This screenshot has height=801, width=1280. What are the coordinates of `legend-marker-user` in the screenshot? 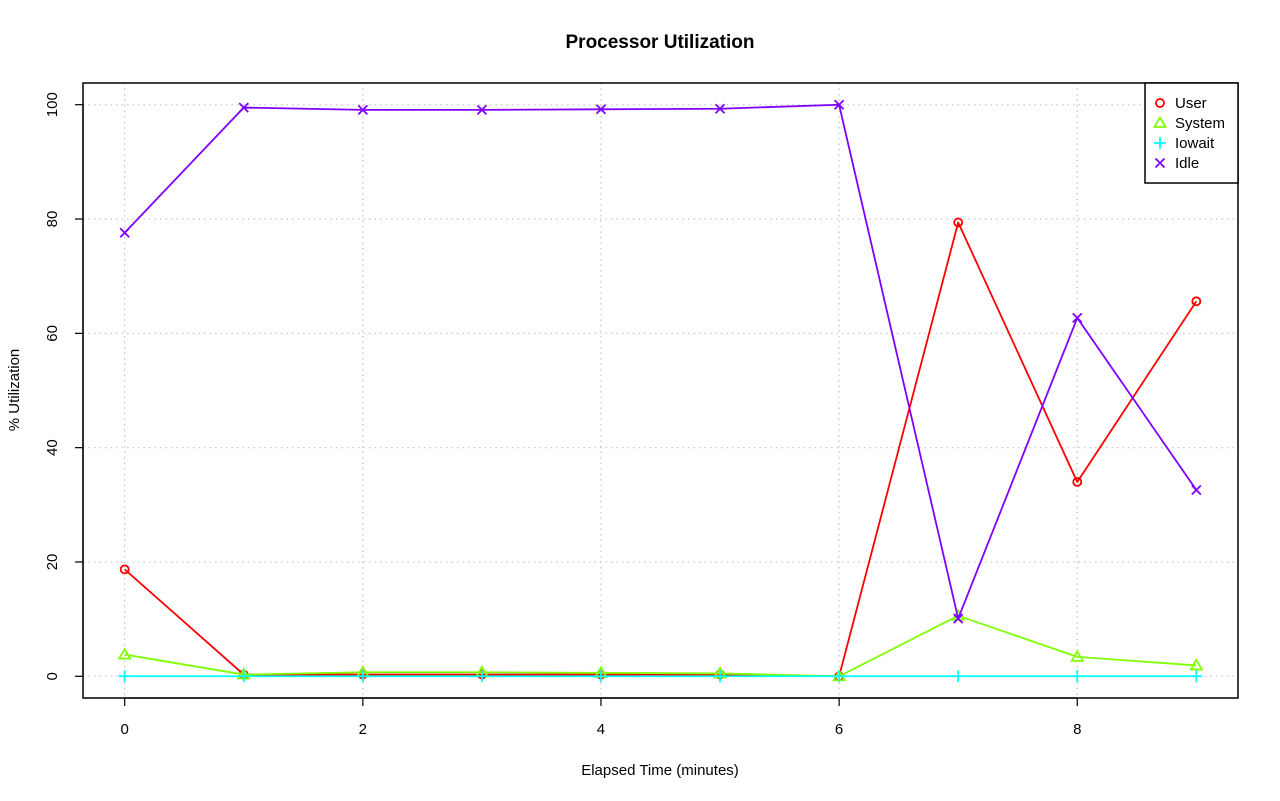 It's located at (1160, 103).